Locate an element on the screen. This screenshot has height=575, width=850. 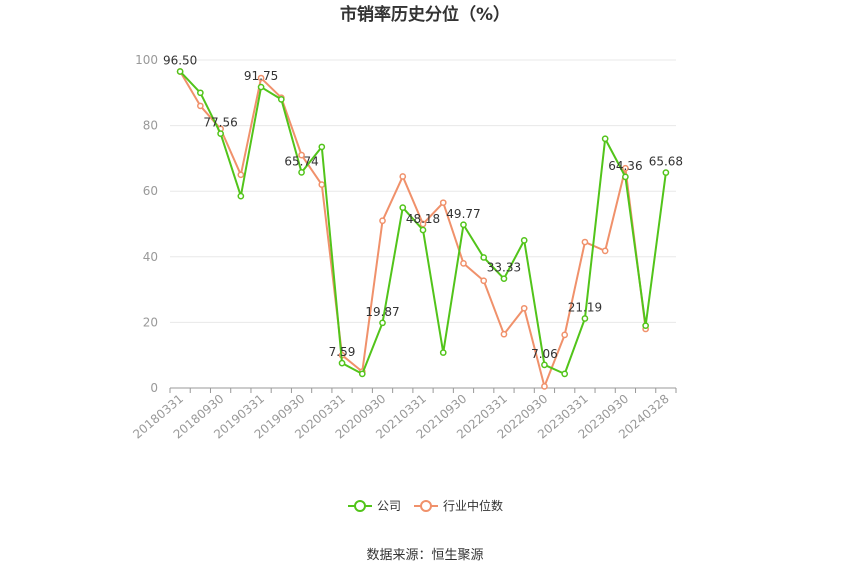
data-label: 33.33 is located at coordinates (504, 268).